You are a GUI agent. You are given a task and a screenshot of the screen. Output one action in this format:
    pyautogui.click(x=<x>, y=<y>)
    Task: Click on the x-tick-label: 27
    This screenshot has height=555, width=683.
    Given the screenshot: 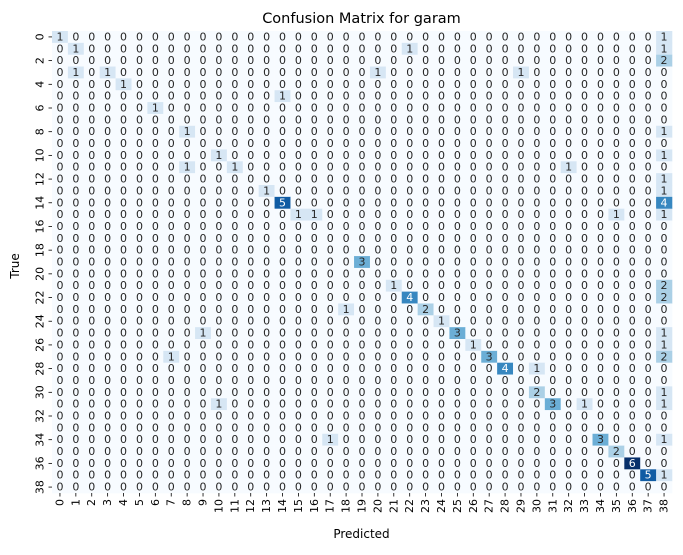 What is the action you would take?
    pyautogui.click(x=489, y=506)
    